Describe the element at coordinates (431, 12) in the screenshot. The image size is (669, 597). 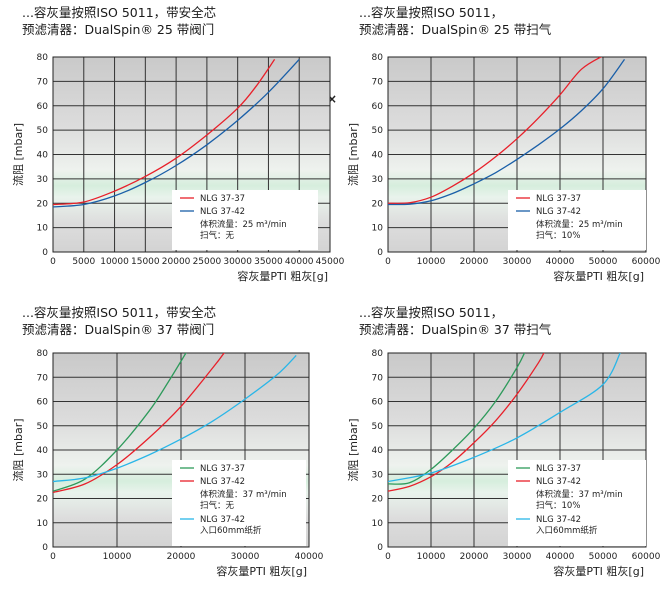
I see `chart-title-line1: ...容灰量按照ISO 5011，` at that location.